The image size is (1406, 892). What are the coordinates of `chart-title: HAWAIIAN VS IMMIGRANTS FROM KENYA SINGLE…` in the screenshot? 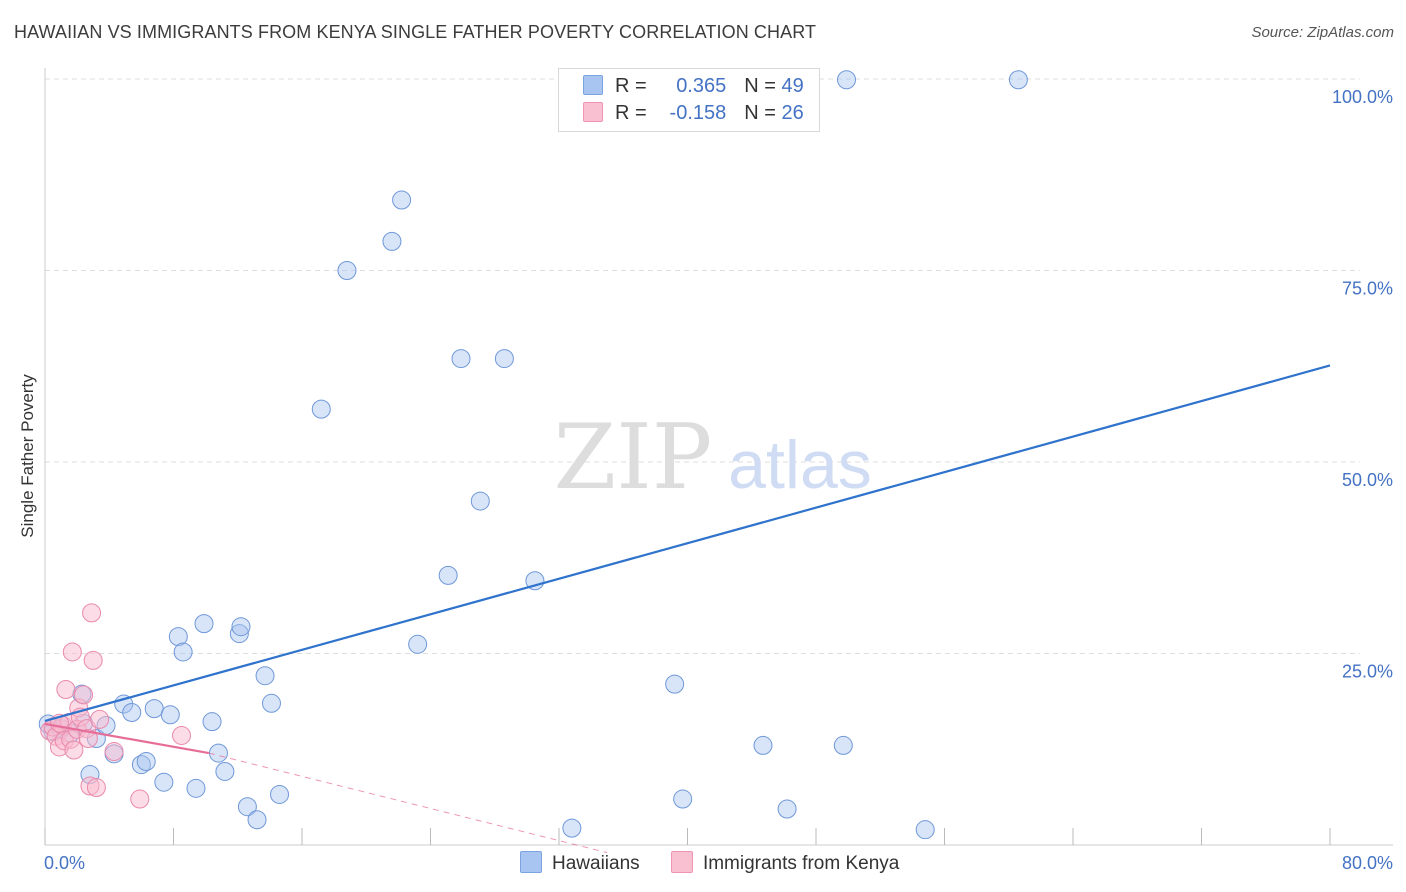 It's located at (415, 32).